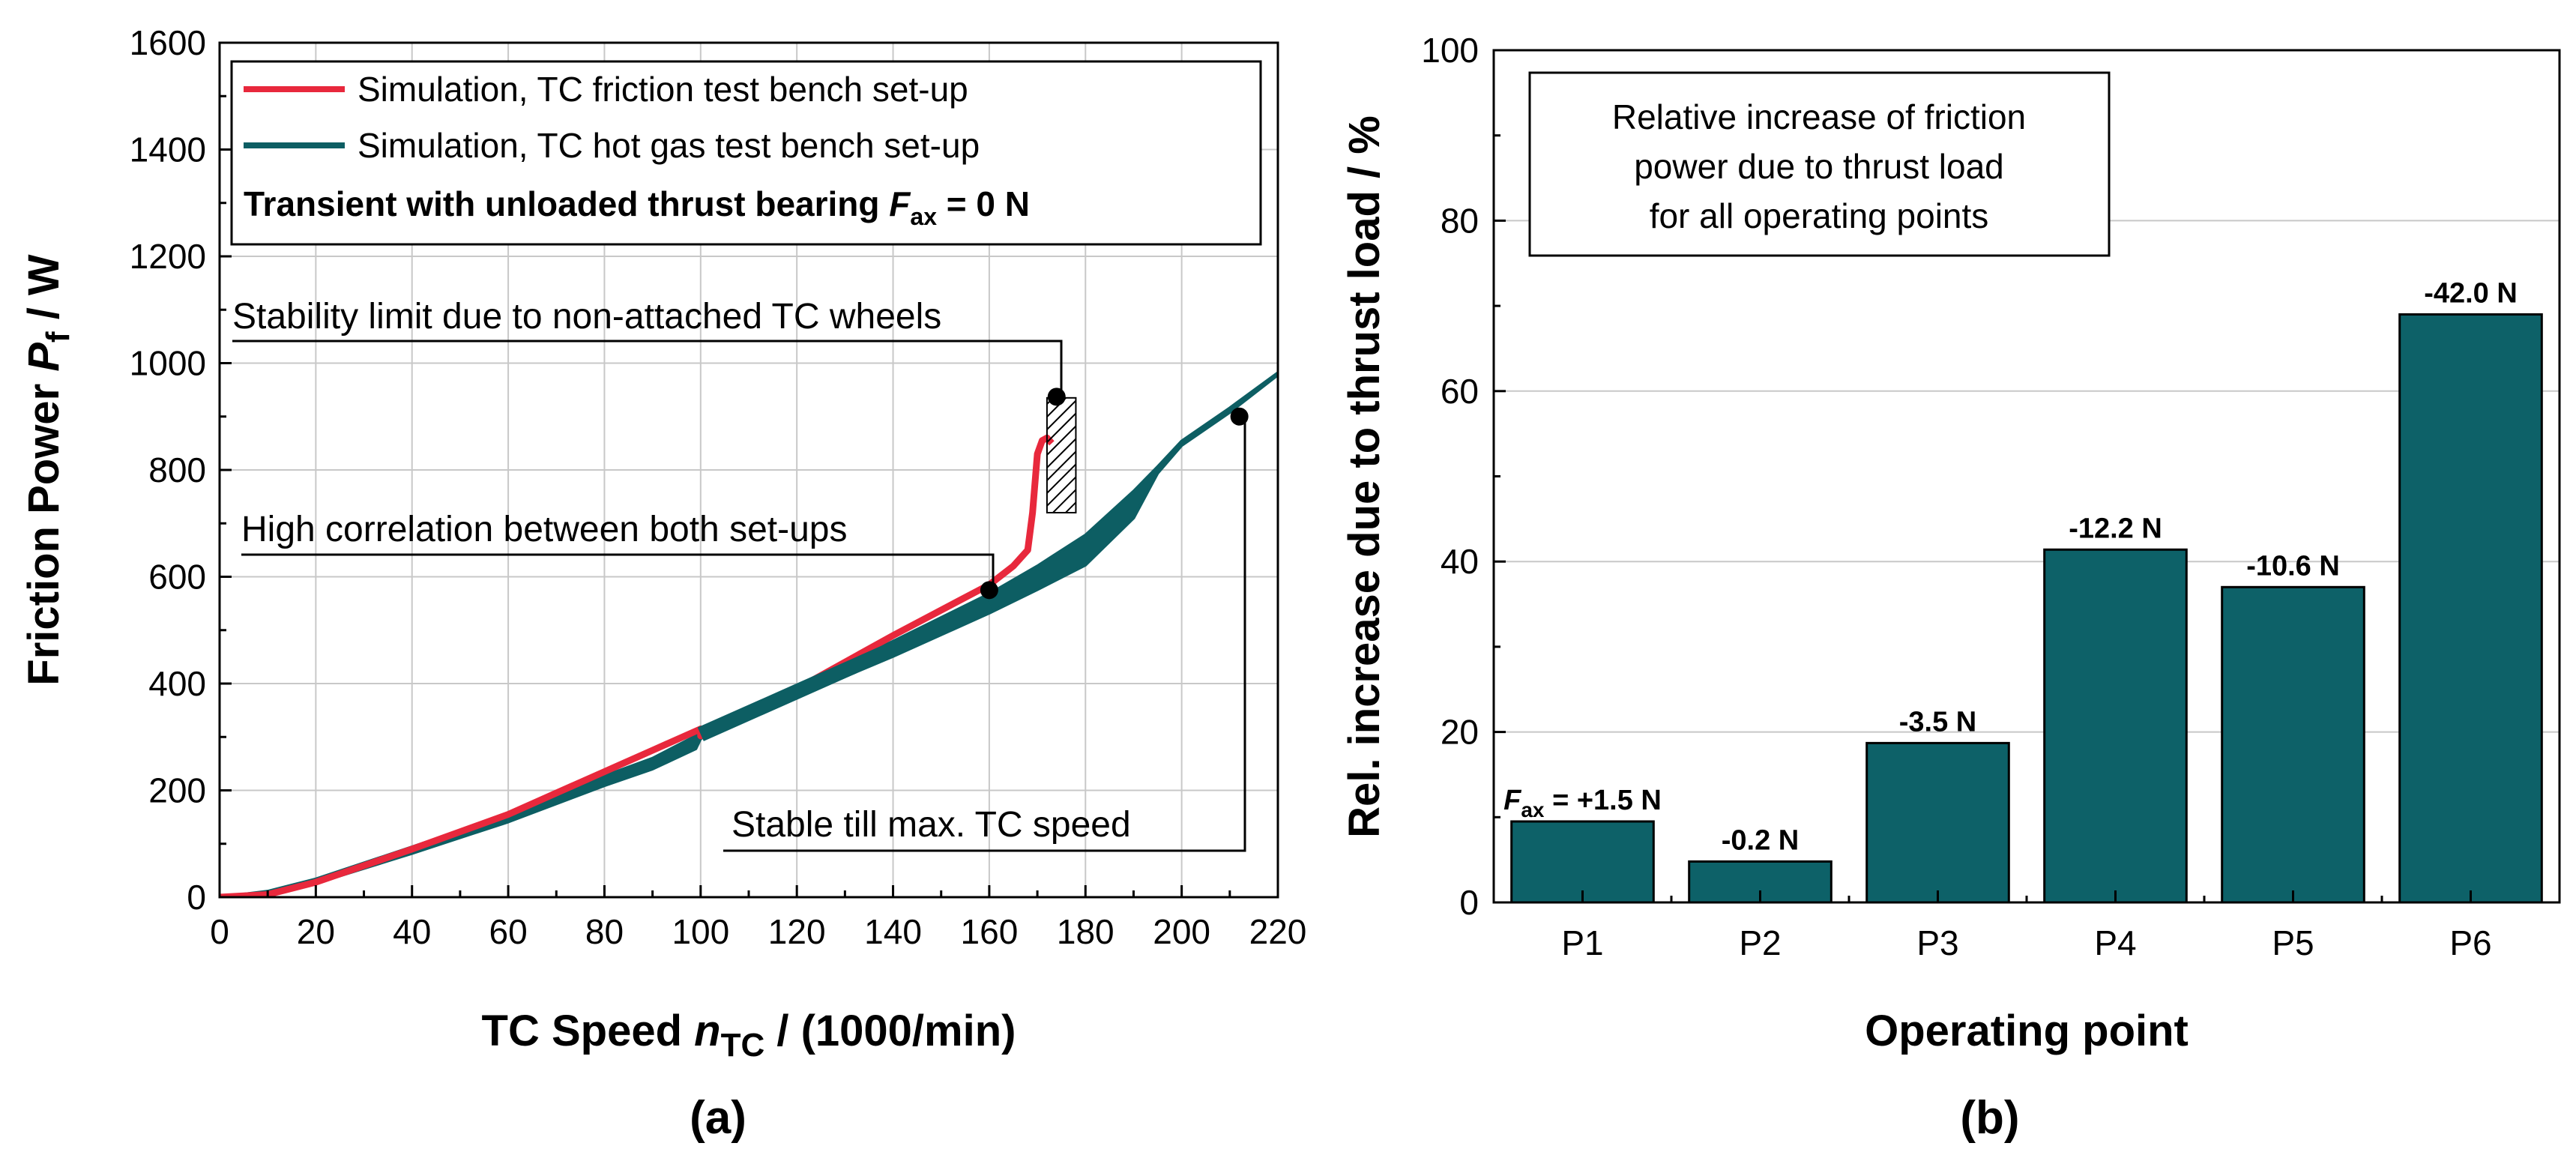  Describe the element at coordinates (718, 1118) in the screenshot. I see `panel-a-label: (a)` at that location.